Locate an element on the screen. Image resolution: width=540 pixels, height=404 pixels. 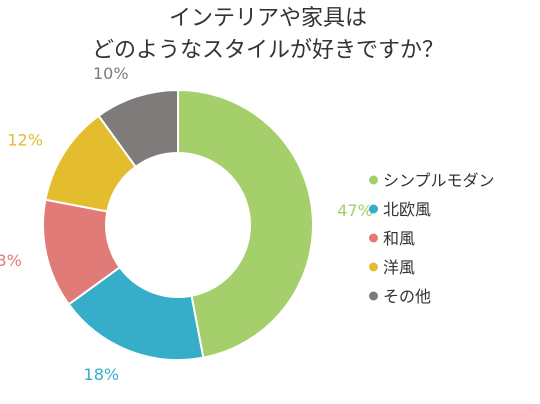
value-label-1: 47% is located at coordinates (355, 210).